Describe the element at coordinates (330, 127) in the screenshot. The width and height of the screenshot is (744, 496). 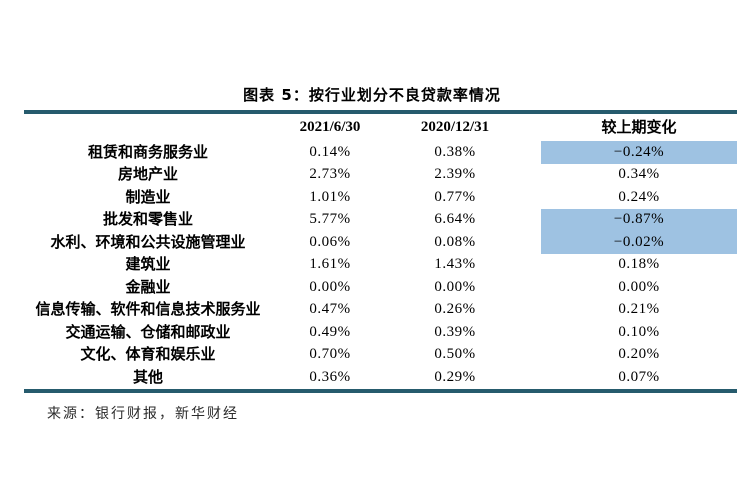
I see `header-col-2021: 2021/6/30` at that location.